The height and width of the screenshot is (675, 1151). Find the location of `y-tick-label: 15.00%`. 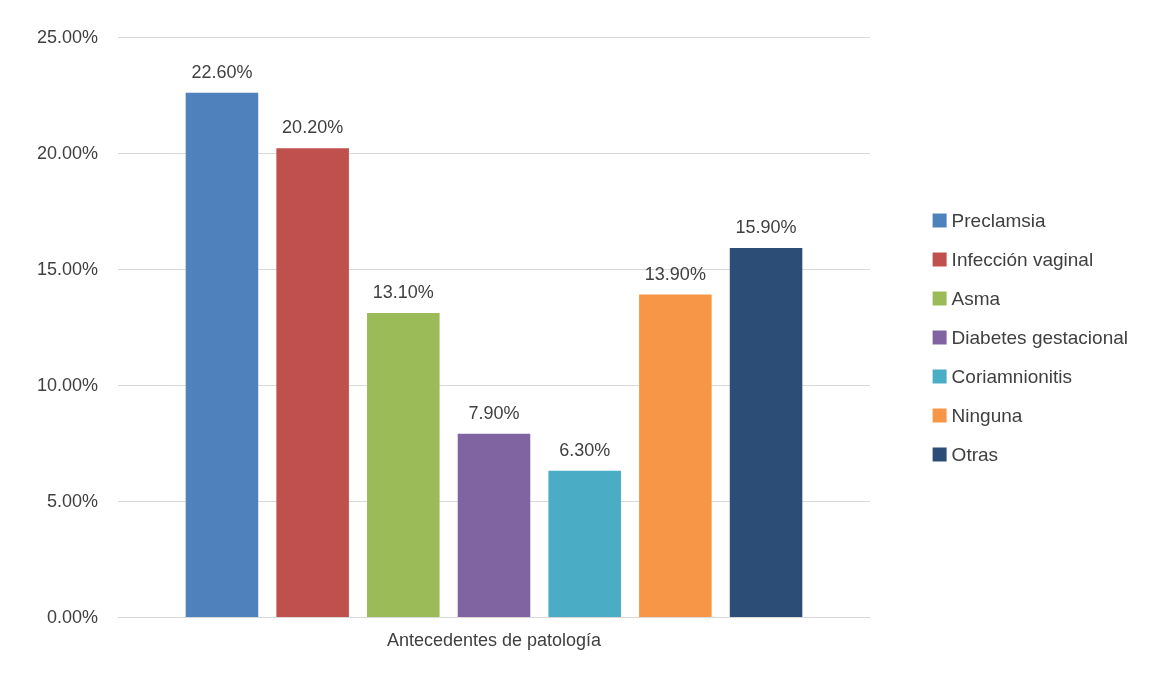

y-tick-label: 15.00% is located at coordinates (67, 269).